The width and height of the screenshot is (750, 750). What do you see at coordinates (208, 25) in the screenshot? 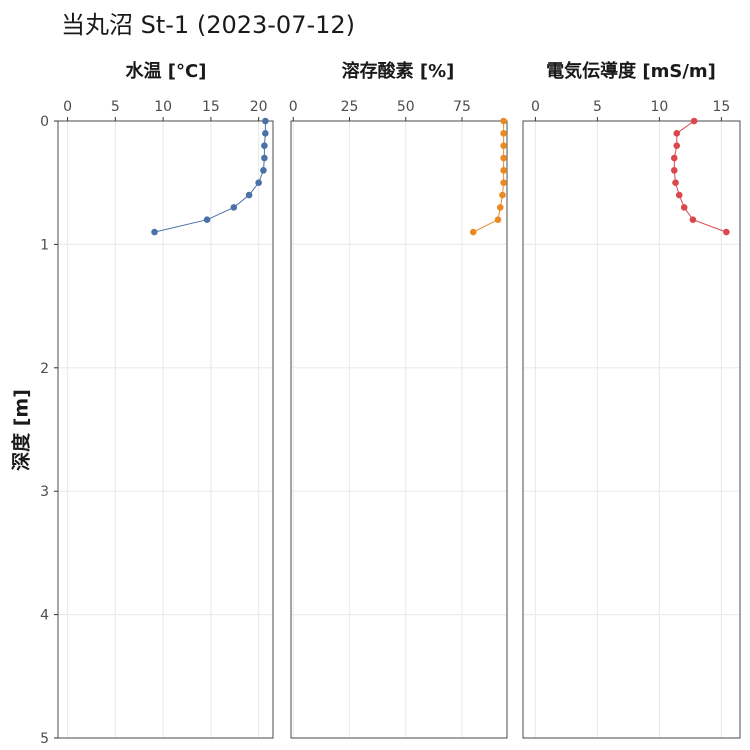
I see `chart-title: 当丸沼 St-1 (2023-07-12)` at bounding box center [208, 25].